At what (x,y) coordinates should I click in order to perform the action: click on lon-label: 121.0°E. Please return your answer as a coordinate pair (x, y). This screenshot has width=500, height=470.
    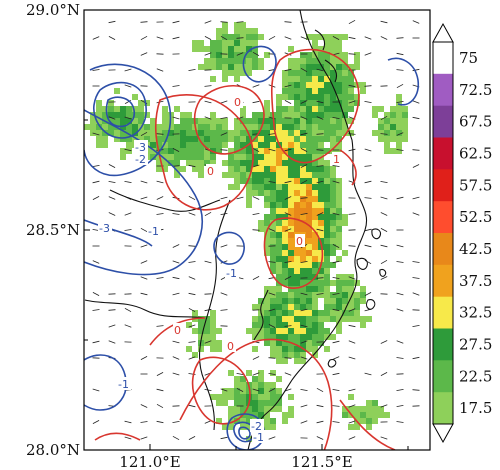
    Looking at the image, I should click on (149, 461).